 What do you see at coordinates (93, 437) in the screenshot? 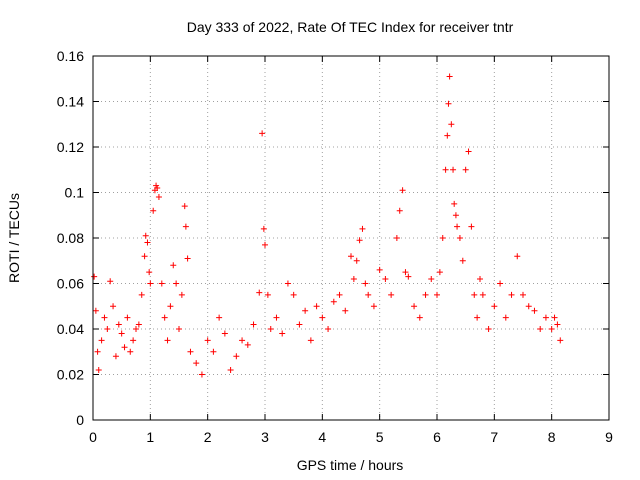
I see `x-tick-label: 0` at bounding box center [93, 437].